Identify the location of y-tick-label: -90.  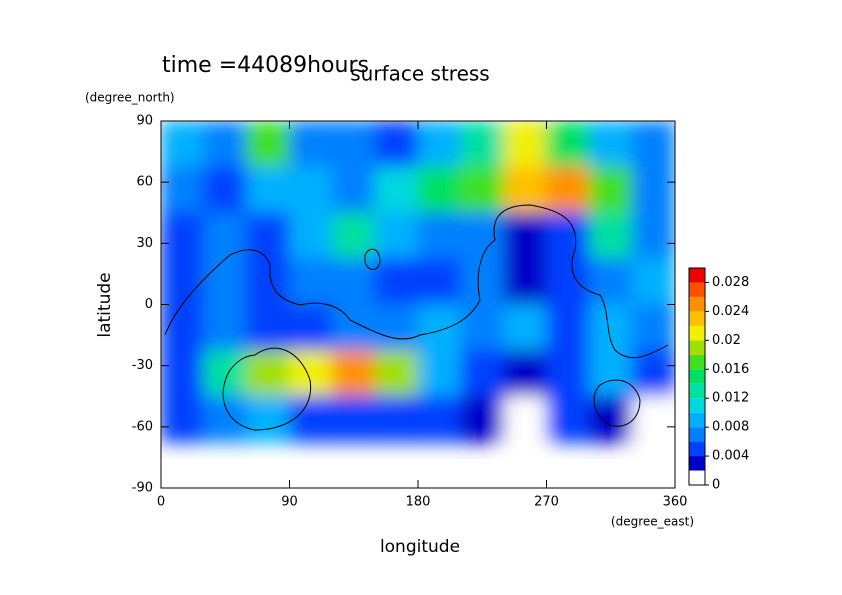
(142, 488).